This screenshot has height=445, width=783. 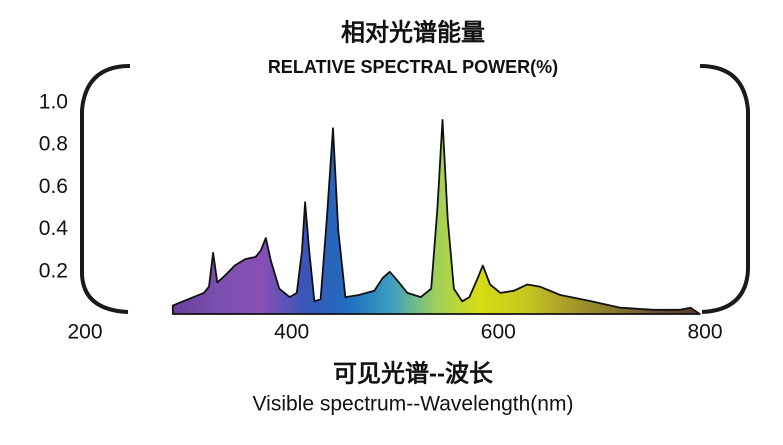 I want to click on y-tick-label: 0.2, so click(x=53, y=270).